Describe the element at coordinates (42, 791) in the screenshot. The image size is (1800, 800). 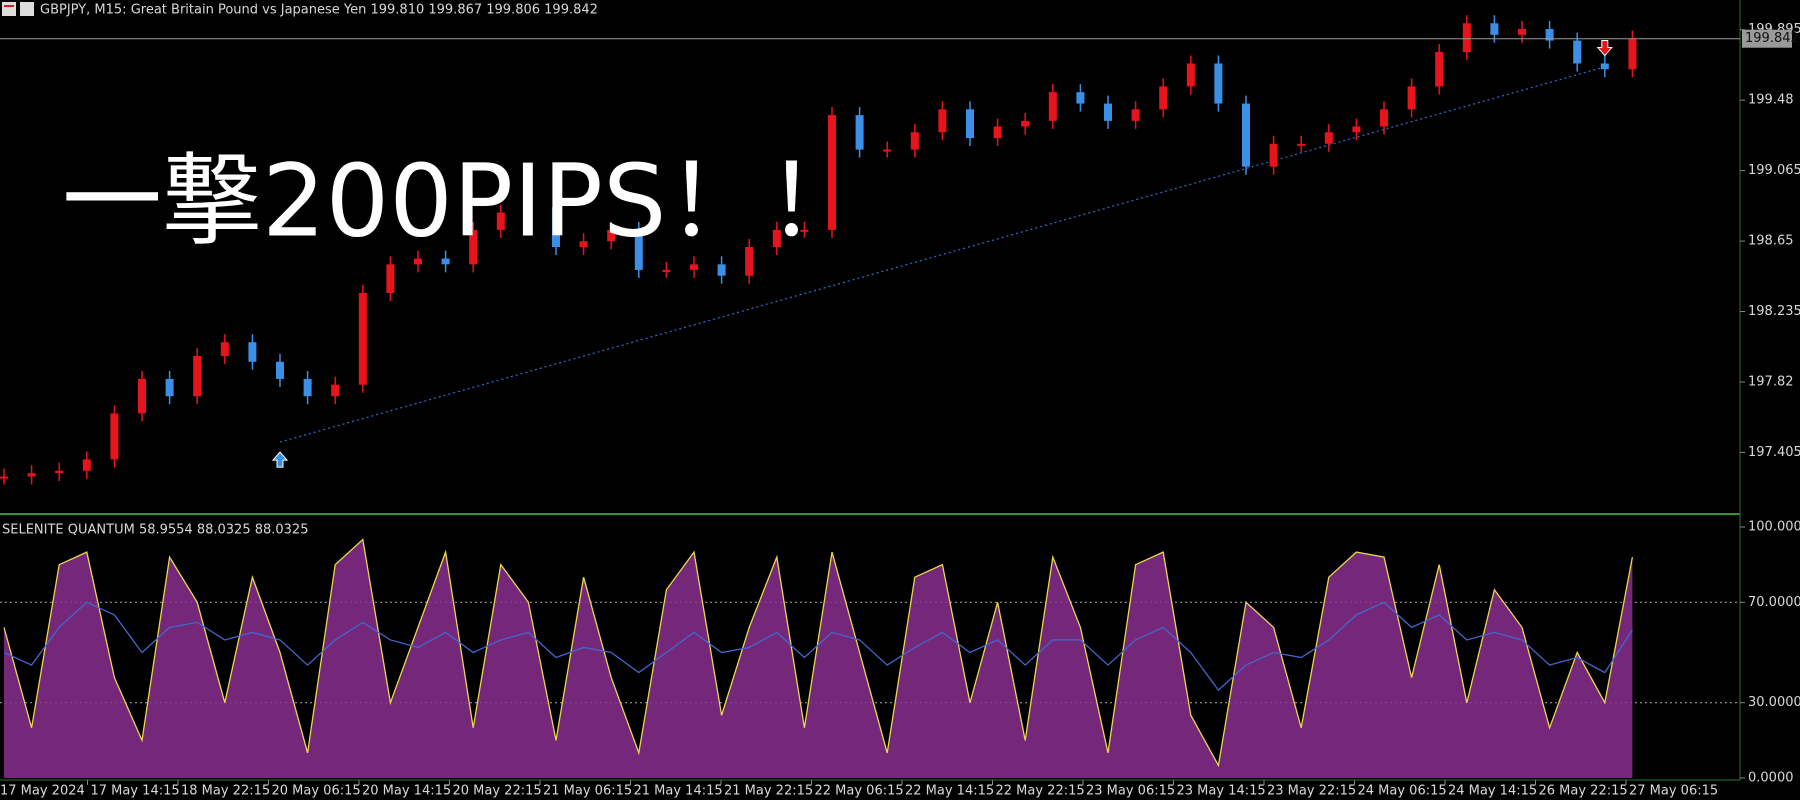
I see `x-tick-label: 17 May 2024` at that location.